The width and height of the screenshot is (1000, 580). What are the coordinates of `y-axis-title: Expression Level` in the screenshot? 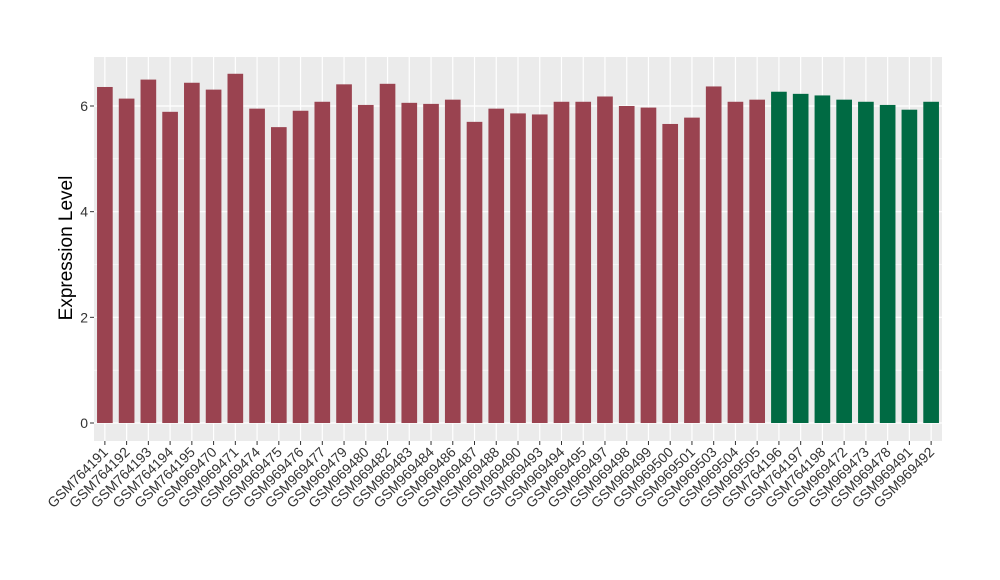 It's located at (66, 248).